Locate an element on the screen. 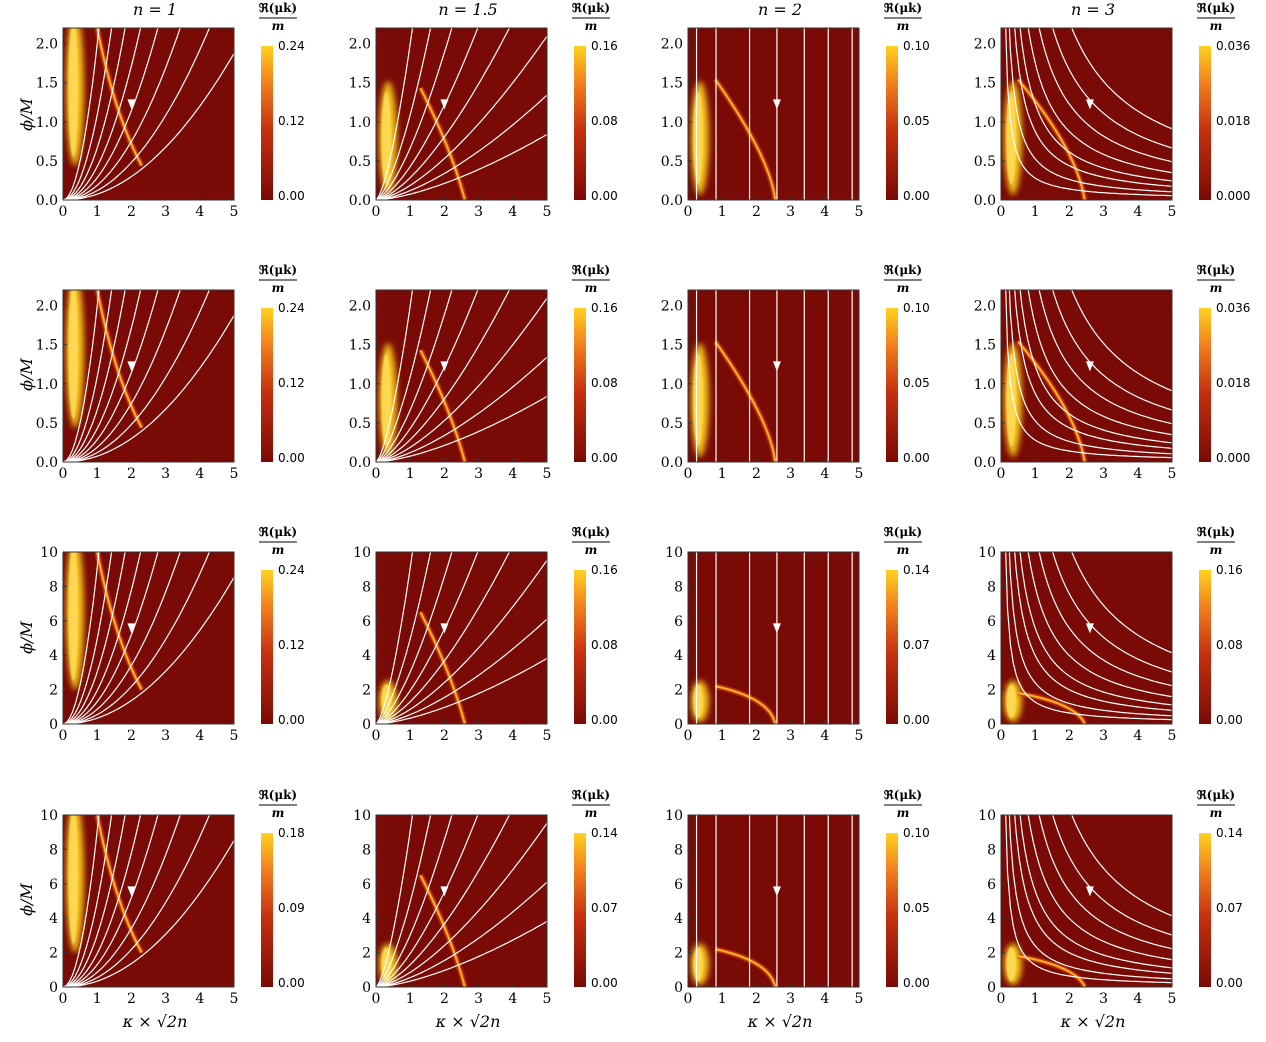 The width and height of the screenshot is (1266, 1042). heatmap-panel: 0 1 2 3 4 5 0 2 4 6 8 10 ℜ(μk) m 0.16 0.08 0.00 is located at coordinates (485, 634).